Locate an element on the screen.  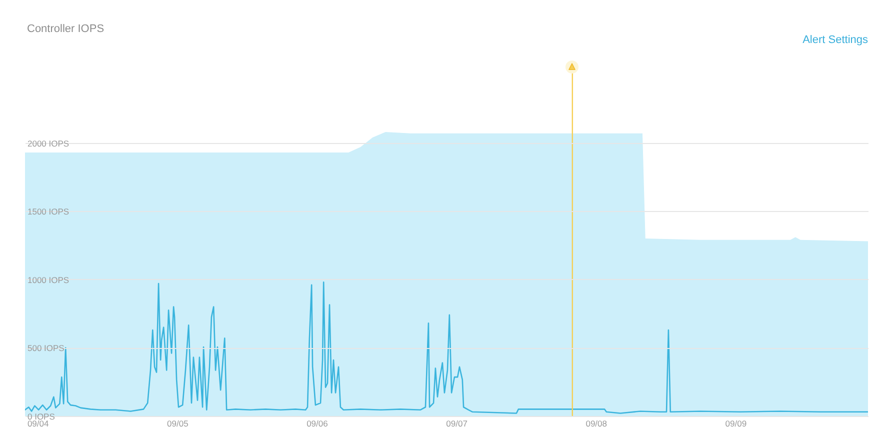
x-tick-label: 09/08 is located at coordinates (597, 423).